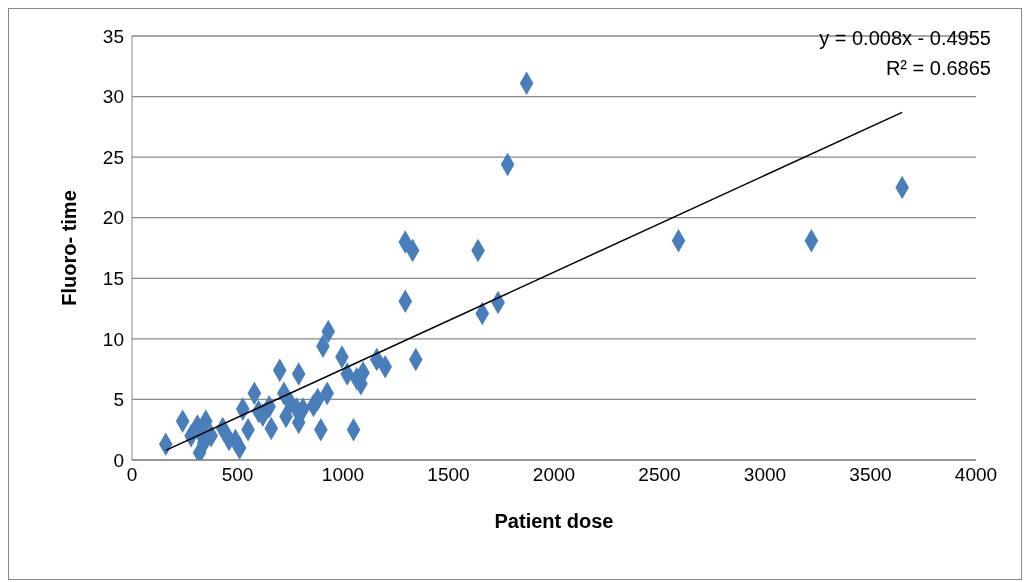 This screenshot has height=582, width=1032. What do you see at coordinates (765, 475) in the screenshot?
I see `x-tick-label: 3000` at bounding box center [765, 475].